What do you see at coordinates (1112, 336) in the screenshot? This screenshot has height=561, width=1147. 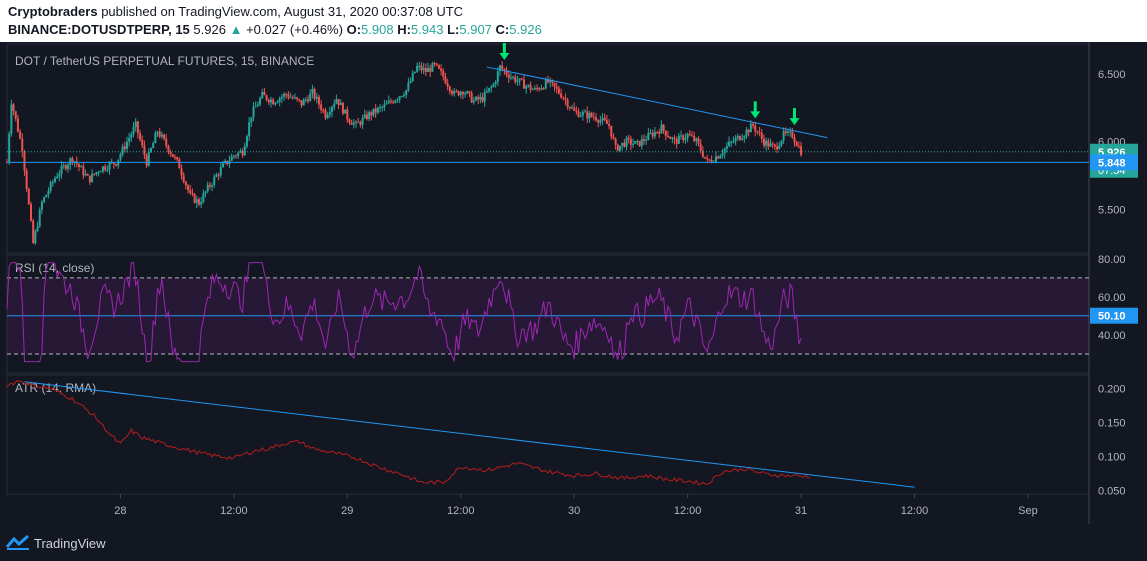 I see `rsi-axis-tick: 40.00` at bounding box center [1112, 336].